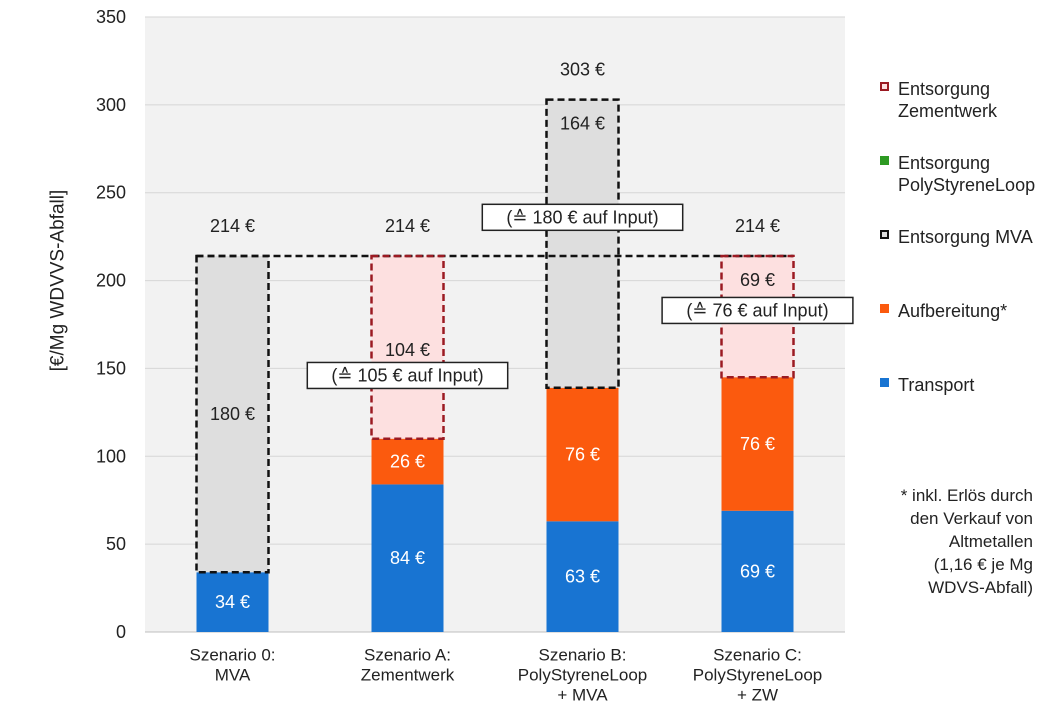 The width and height of the screenshot is (1063, 707). I want to click on data-label-transport: 84 €, so click(407, 558).